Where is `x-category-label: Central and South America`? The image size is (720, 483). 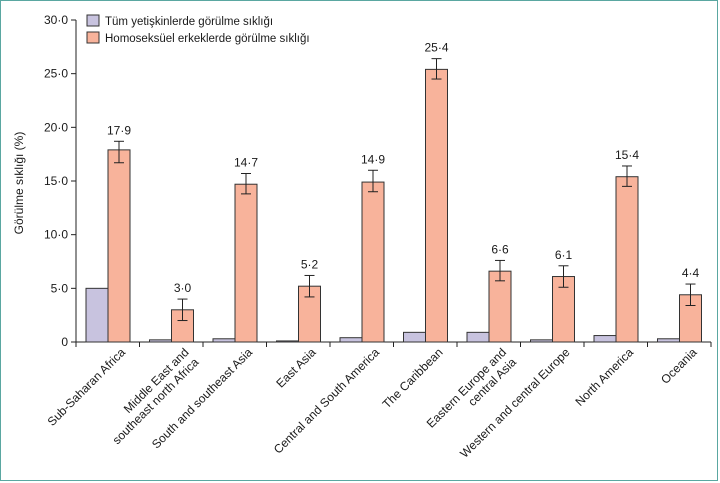
x-category-label: Central and South America is located at coordinates (327, 401).